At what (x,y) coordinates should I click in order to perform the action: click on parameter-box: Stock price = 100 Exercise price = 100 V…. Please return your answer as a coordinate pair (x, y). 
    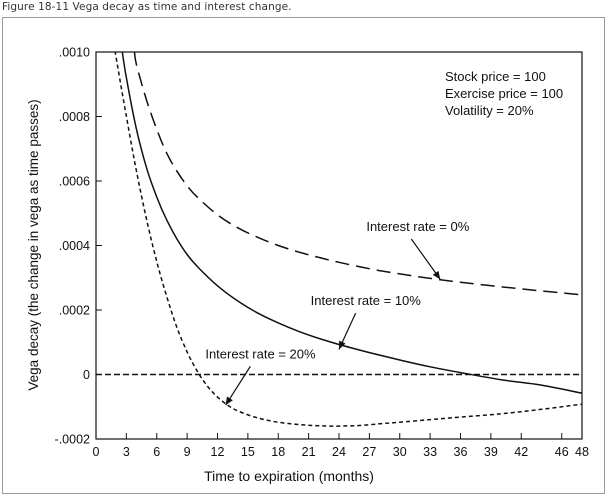
    Looking at the image, I should click on (504, 93).